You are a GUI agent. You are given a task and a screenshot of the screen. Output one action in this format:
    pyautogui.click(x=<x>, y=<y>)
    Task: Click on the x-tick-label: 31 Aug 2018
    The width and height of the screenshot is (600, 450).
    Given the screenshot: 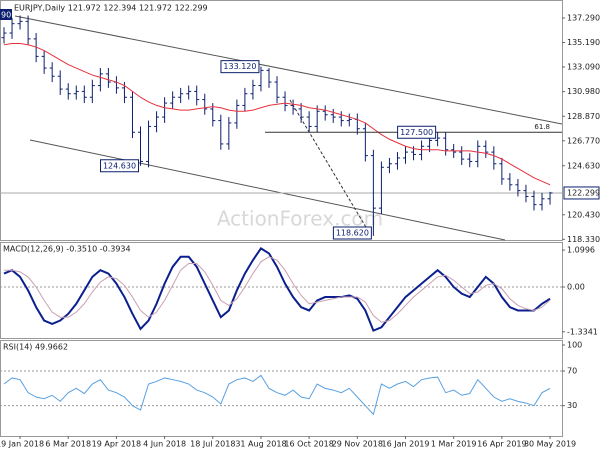 What is the action you would take?
    pyautogui.click(x=260, y=444)
    